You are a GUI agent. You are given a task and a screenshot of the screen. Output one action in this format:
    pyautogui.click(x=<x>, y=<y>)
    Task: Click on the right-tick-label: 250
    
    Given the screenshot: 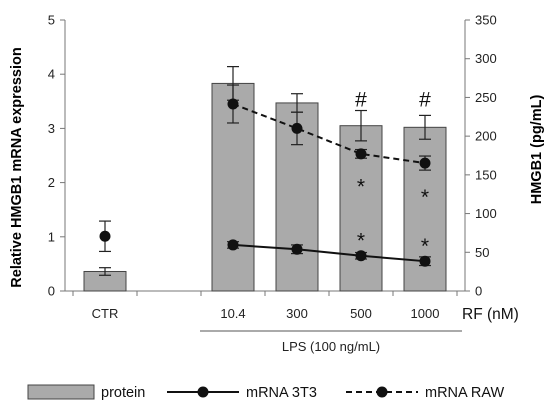 What is the action you would take?
    pyautogui.click(x=486, y=97)
    